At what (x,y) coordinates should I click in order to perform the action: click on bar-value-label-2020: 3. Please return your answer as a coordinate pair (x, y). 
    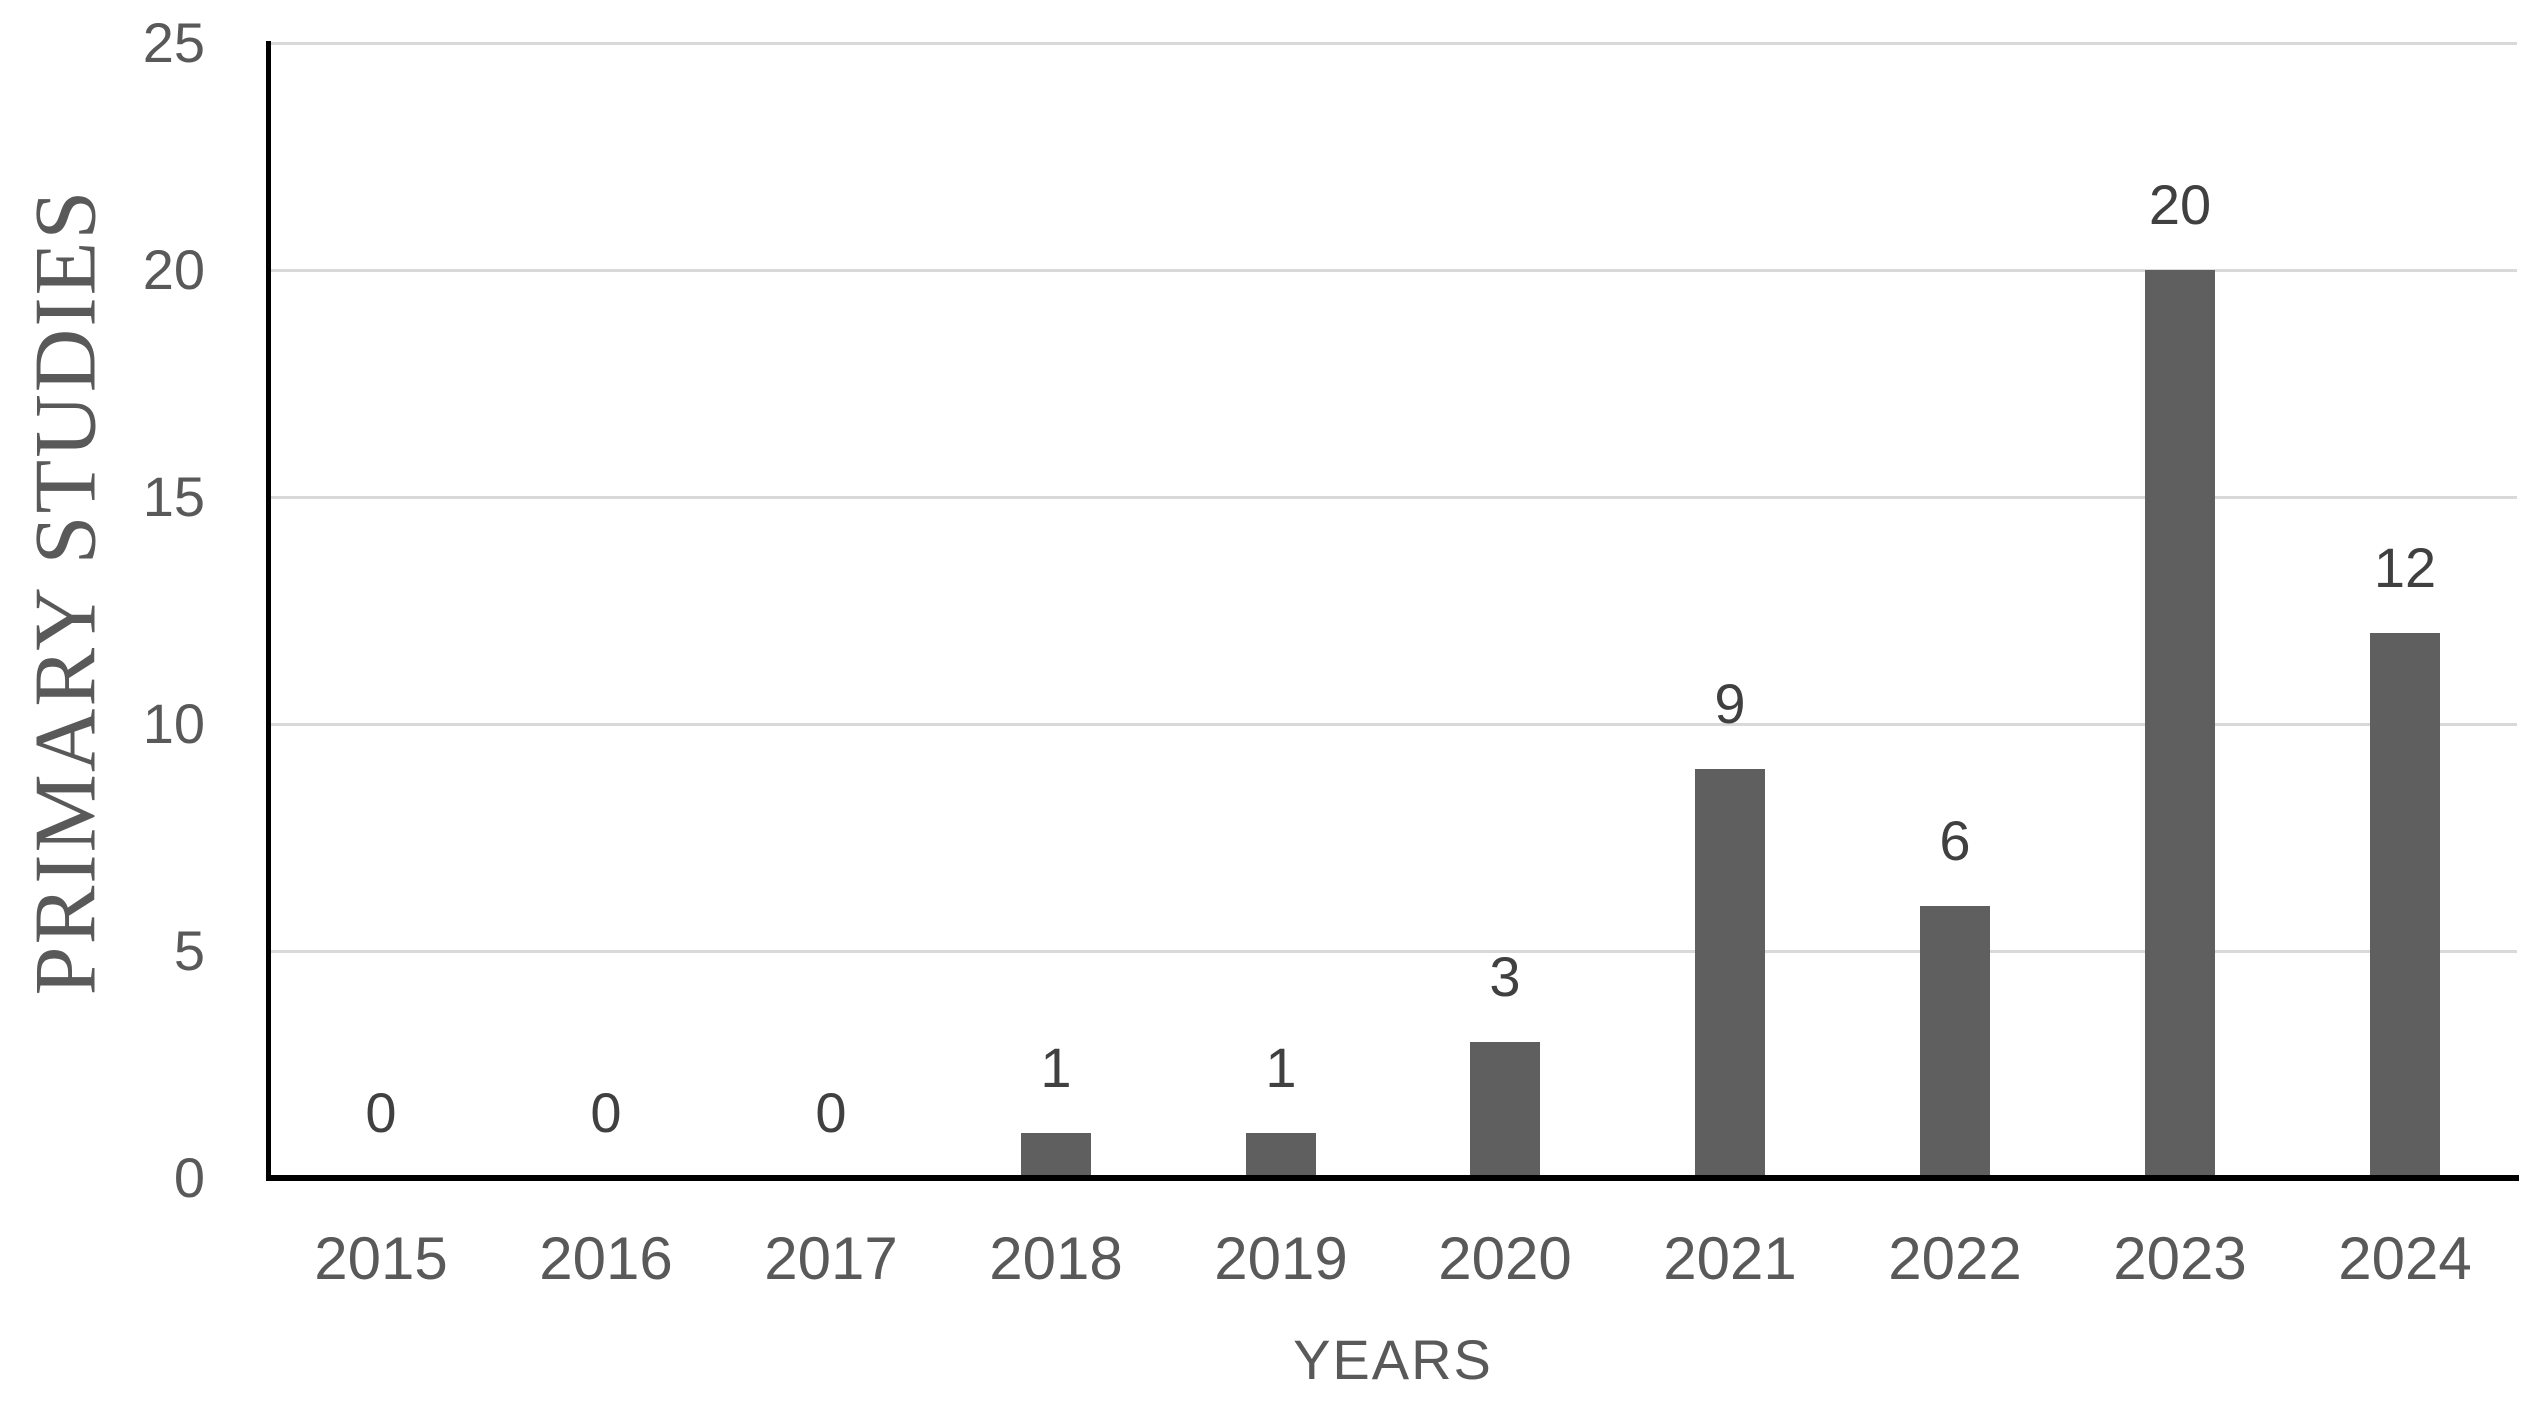
    Looking at the image, I should click on (1505, 976).